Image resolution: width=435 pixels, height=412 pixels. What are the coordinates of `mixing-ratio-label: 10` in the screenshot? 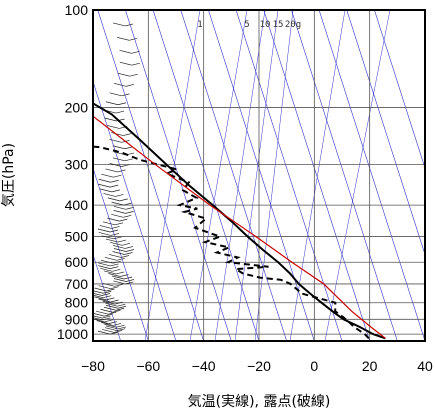 It's located at (265, 25).